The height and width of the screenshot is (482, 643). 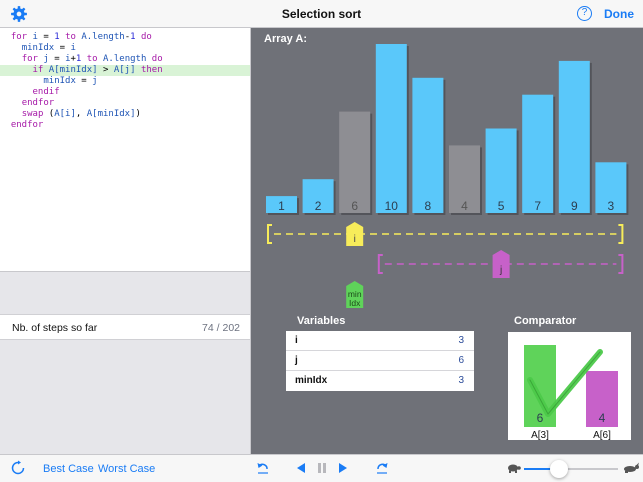 What do you see at coordinates (125, 327) in the screenshot?
I see `steps-row: Nb. of steps so far 74 / 202` at bounding box center [125, 327].